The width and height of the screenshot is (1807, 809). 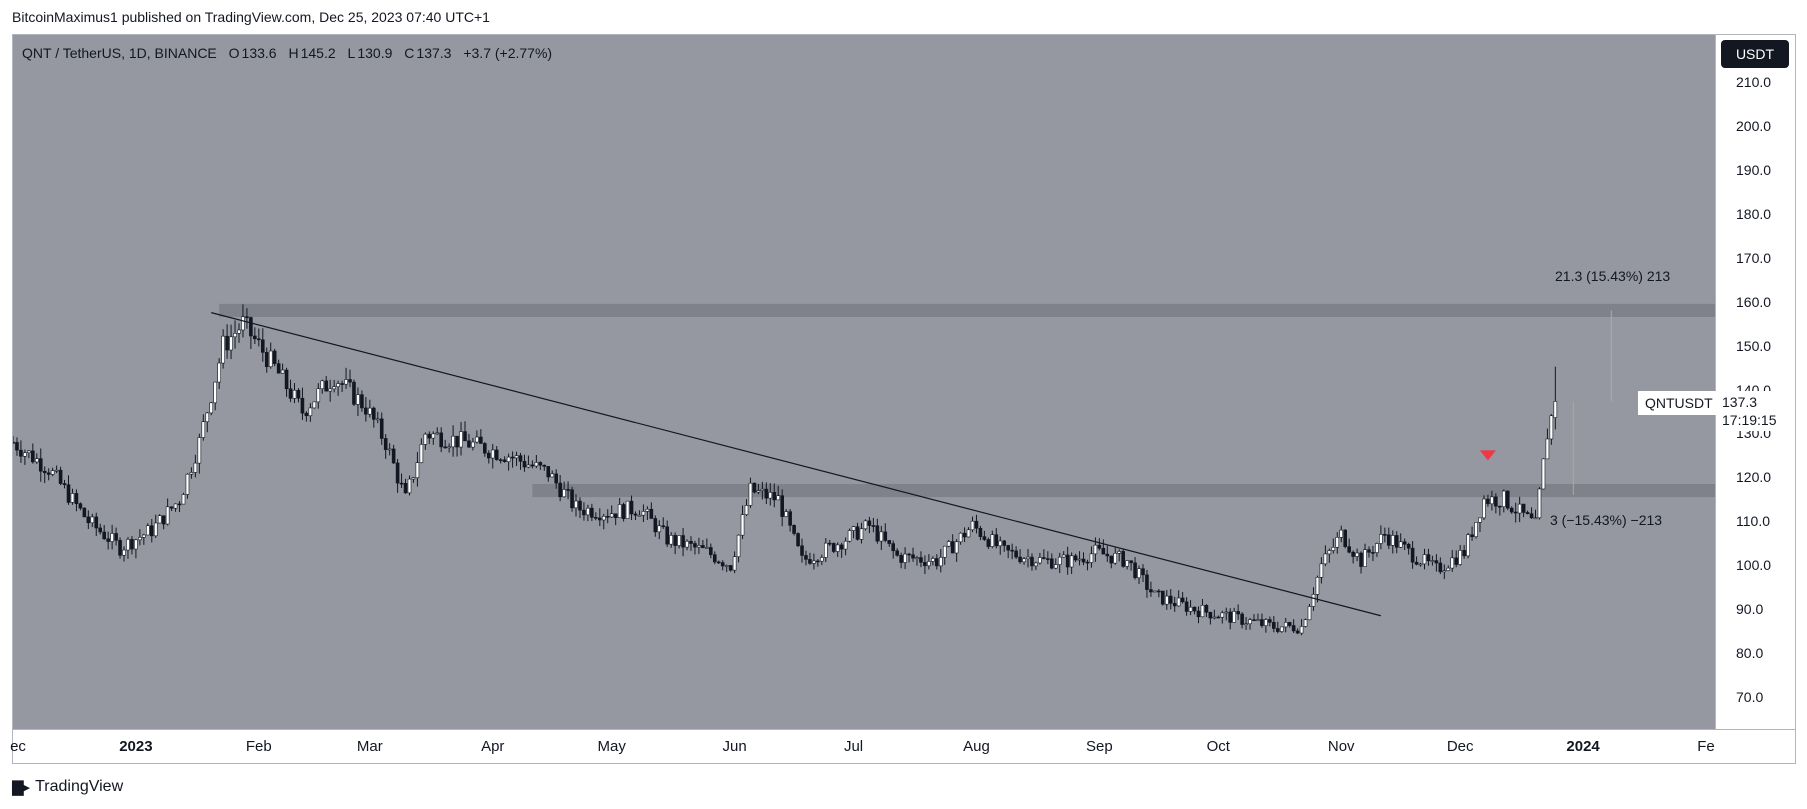 I want to click on x-tick-label: Apr, so click(x=493, y=746).